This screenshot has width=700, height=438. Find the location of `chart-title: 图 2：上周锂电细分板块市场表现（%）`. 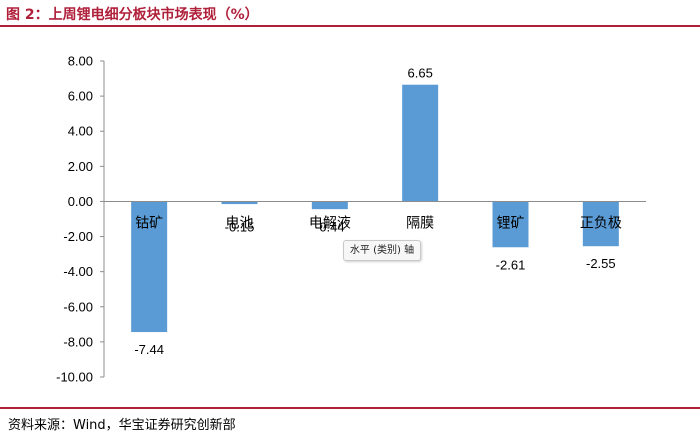

chart-title: 图 2：上周锂电细分板块市场表现（%） is located at coordinates (132, 15).